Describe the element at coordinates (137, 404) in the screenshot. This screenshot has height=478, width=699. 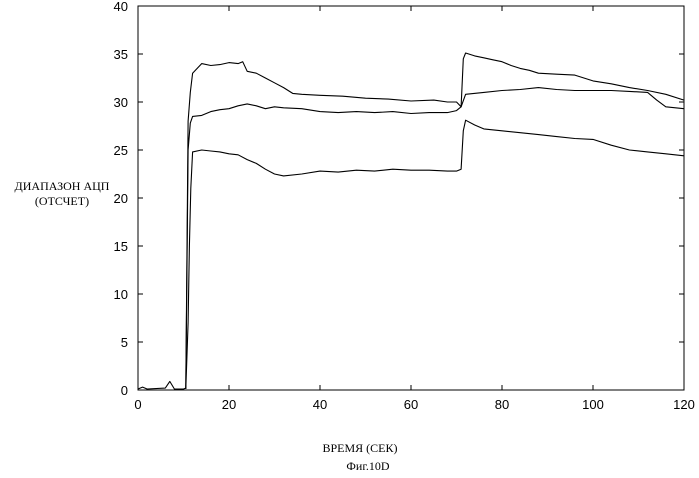
I see `x-tick-label: 0` at that location.